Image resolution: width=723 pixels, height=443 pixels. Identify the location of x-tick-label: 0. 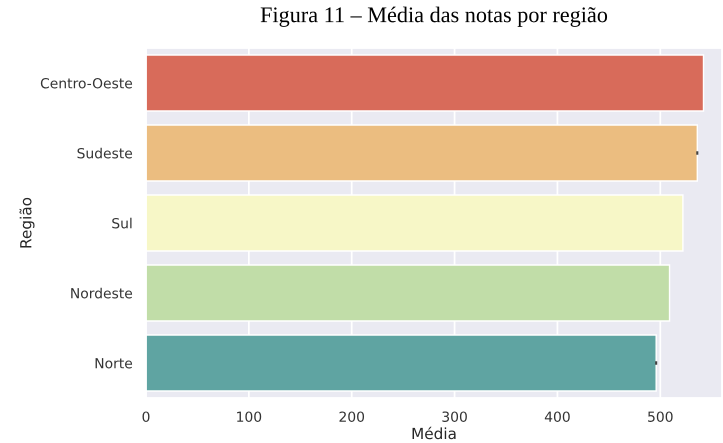
(146, 416).